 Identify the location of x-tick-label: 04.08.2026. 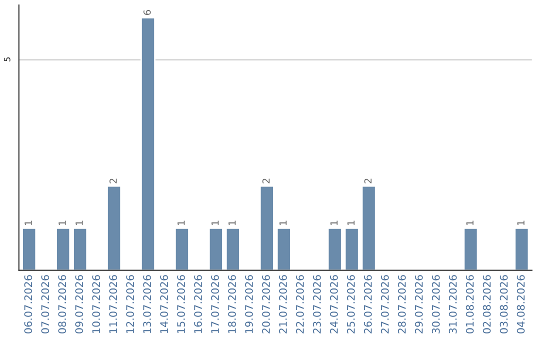
(520, 304).